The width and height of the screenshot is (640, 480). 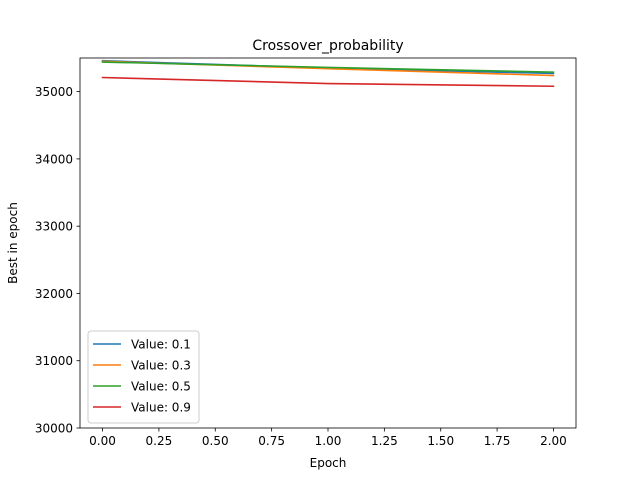 I want to click on chart-title: Crossover_probability, so click(x=327, y=46).